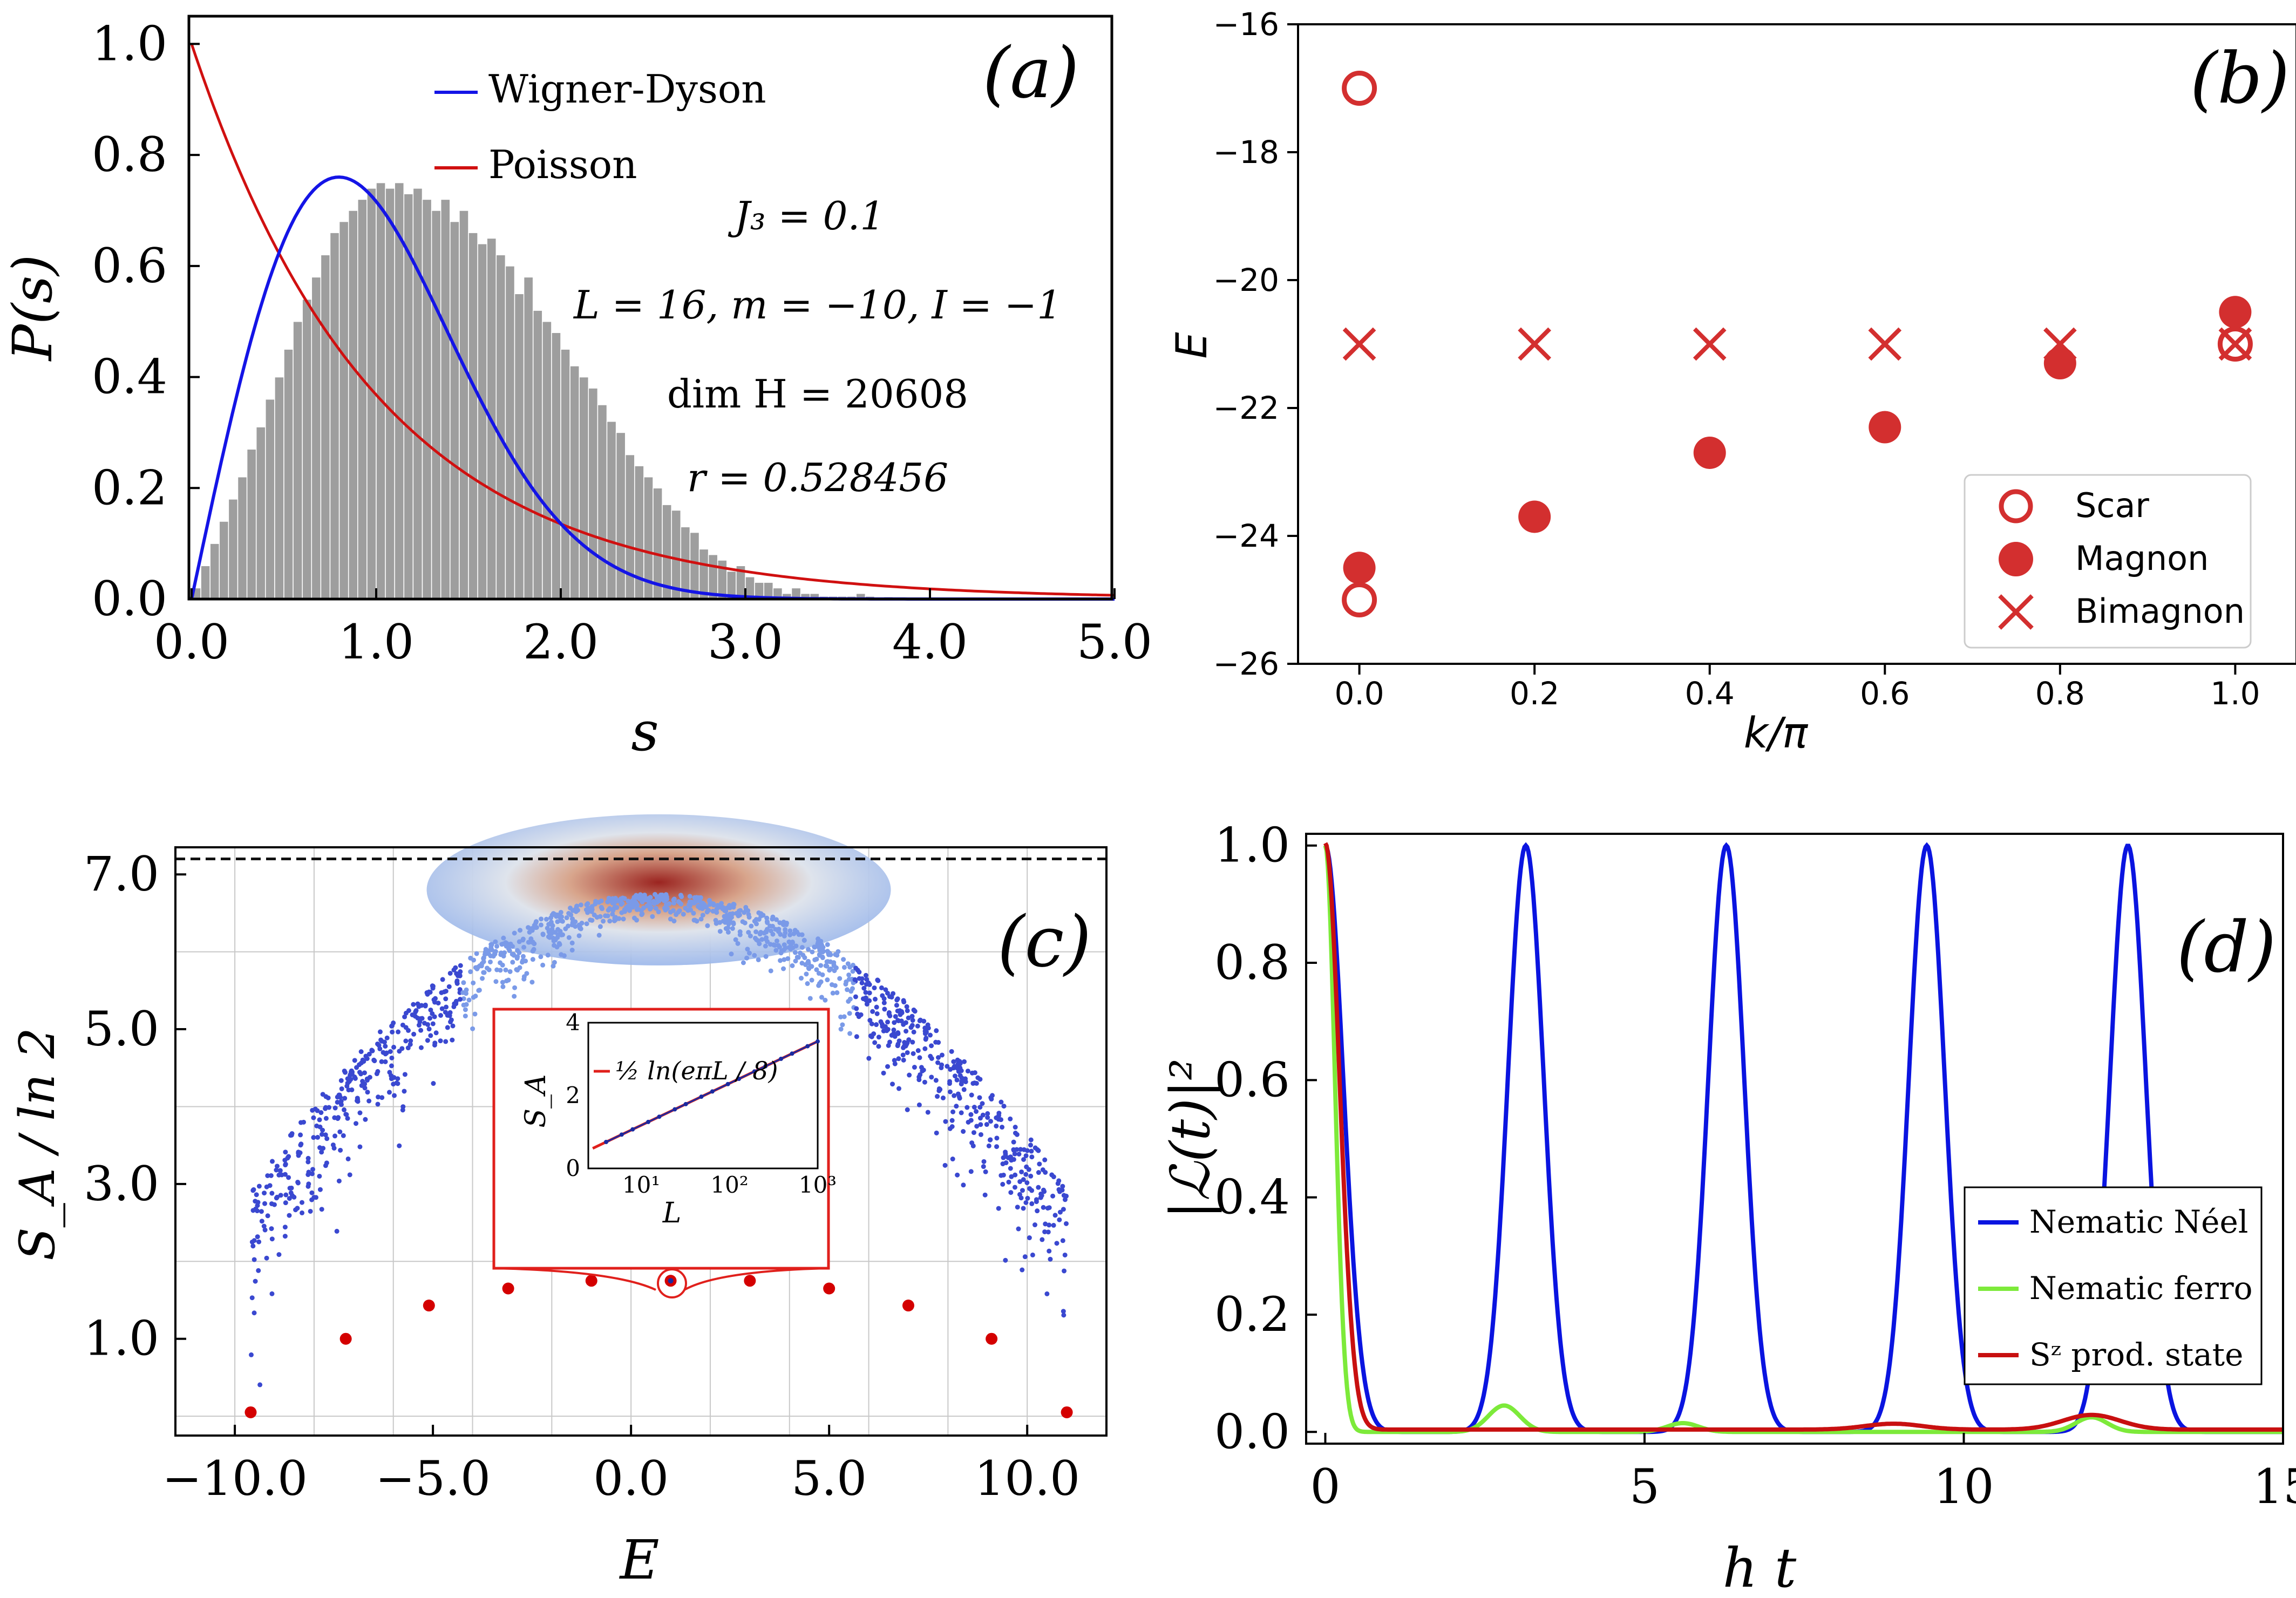 This screenshot has height=1598, width=2296. Describe the element at coordinates (908, 1306) in the screenshot. I see `tower-state-dot` at that location.